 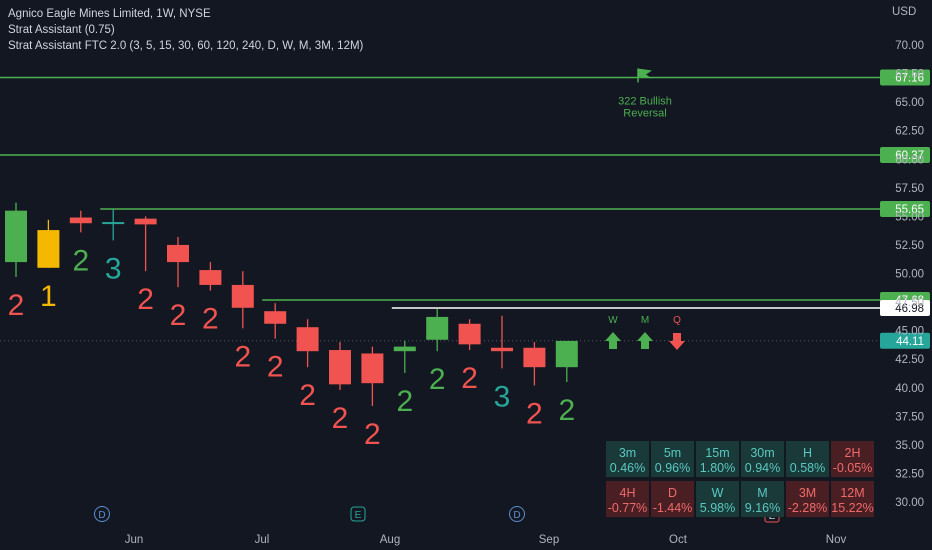 What do you see at coordinates (678, 540) in the screenshot?
I see `x-tick-label: Oct` at bounding box center [678, 540].